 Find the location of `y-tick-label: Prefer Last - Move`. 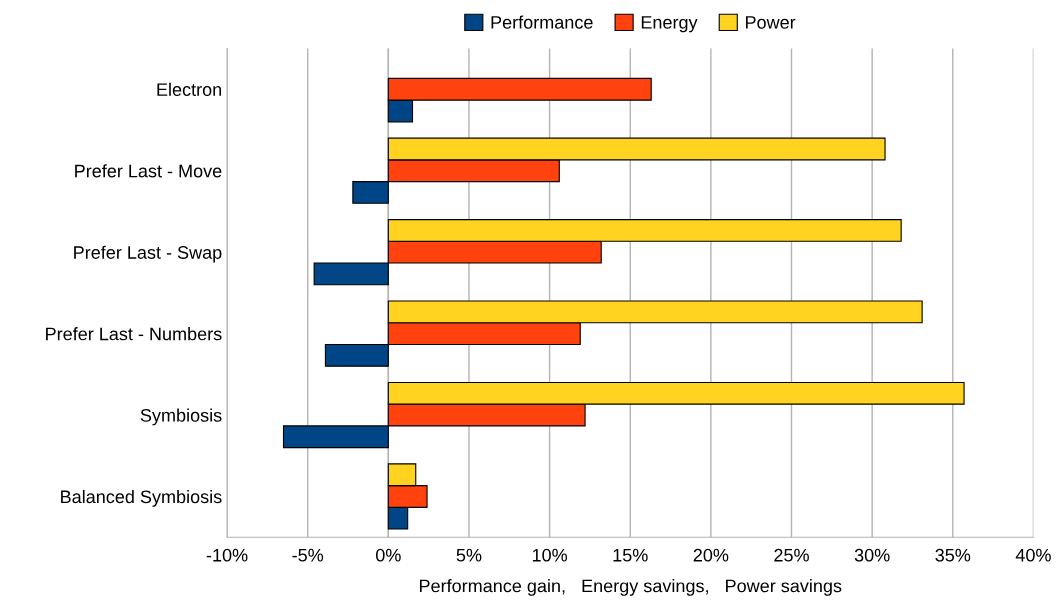

y-tick-label: Prefer Last - Move is located at coordinates (148, 171).